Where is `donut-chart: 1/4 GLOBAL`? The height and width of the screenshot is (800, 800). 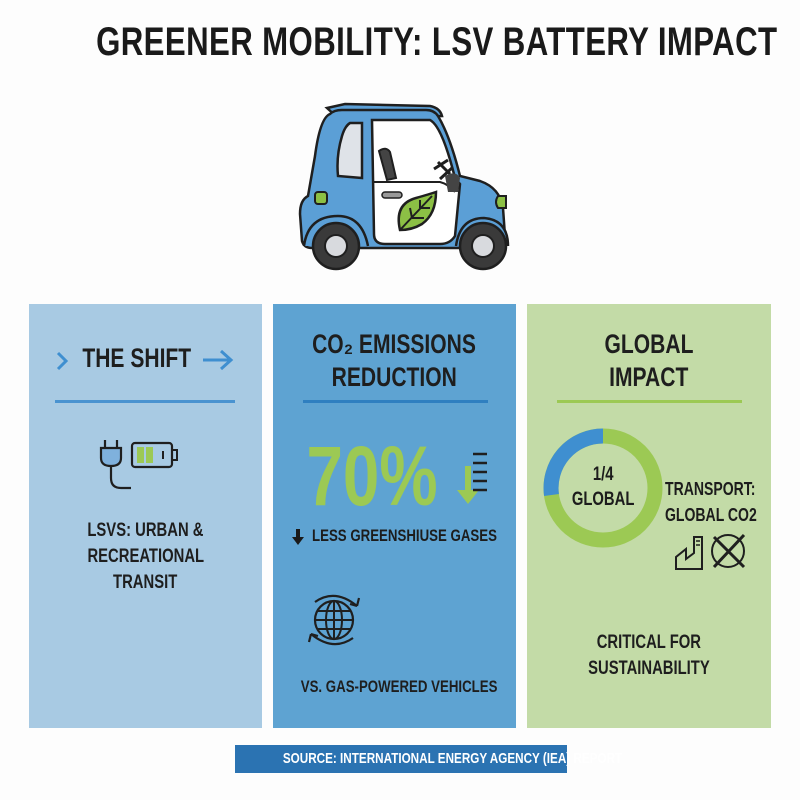 donut-chart: 1/4 GLOBAL is located at coordinates (603, 488).